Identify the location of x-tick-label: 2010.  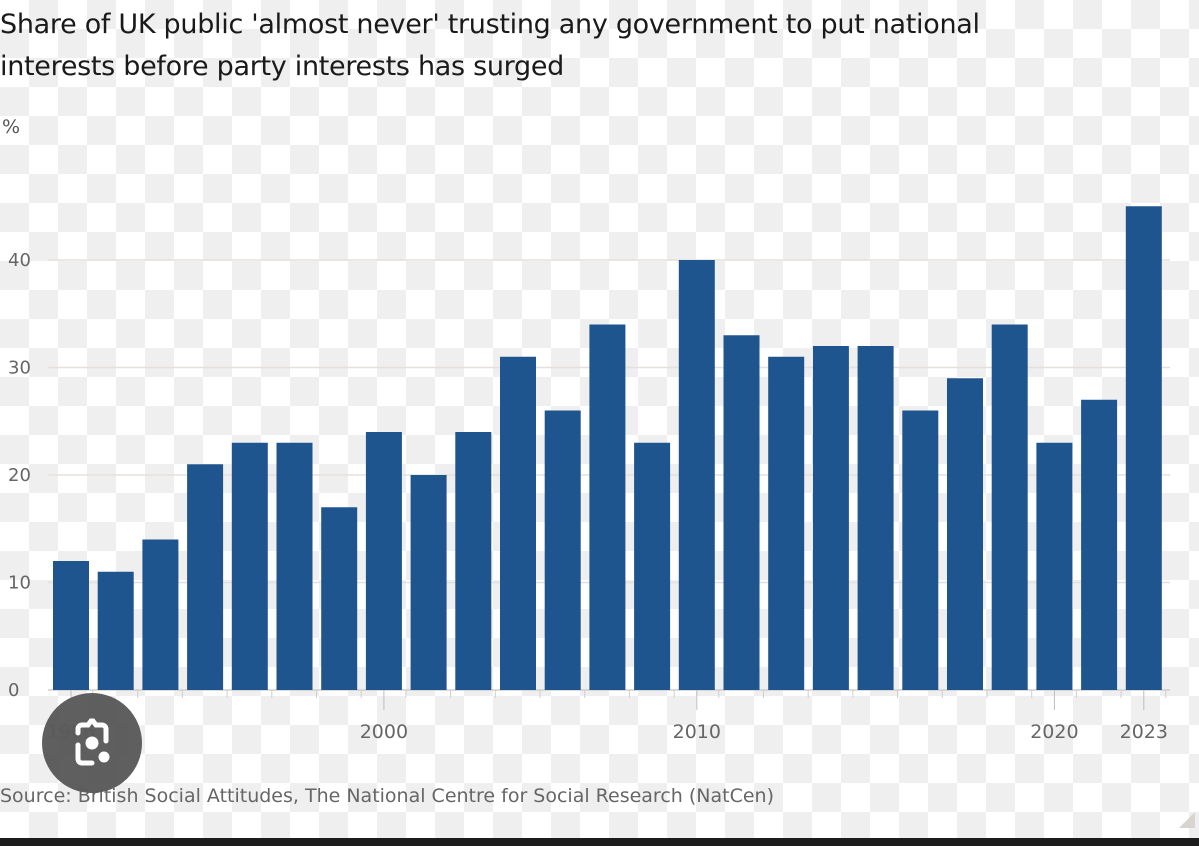
(697, 732).